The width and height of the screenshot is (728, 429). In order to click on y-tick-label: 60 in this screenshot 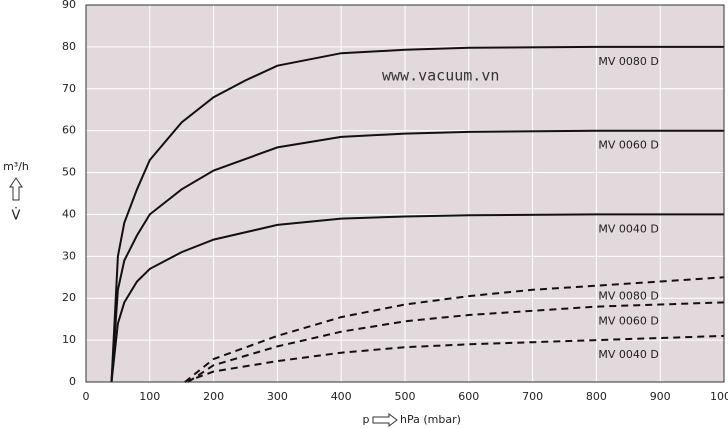, I will do `click(69, 130)`.